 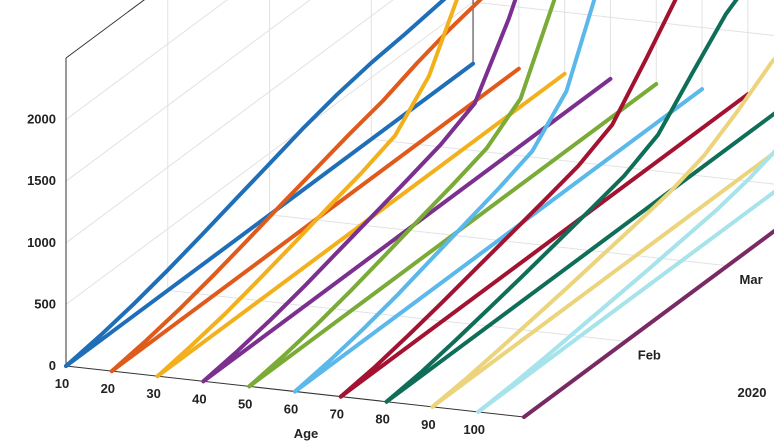 What do you see at coordinates (45, 303) in the screenshot?
I see `z-tick-label: 500` at bounding box center [45, 303].